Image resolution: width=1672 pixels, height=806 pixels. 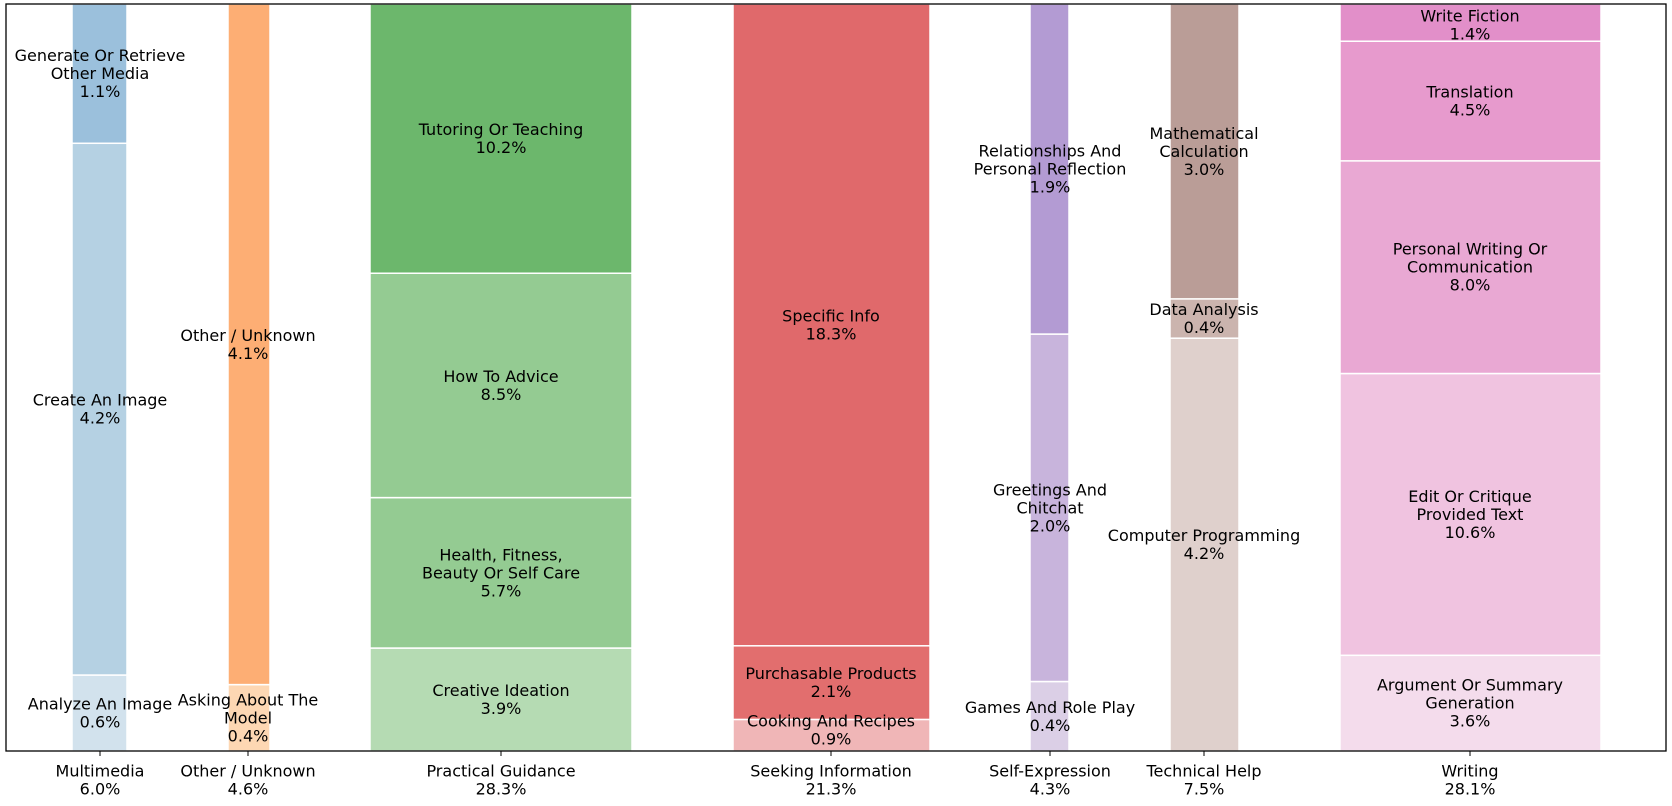 I want to click on segment-label-mathematical-calculation: Mathematical Calculation 3.0%, so click(x=1203, y=151).